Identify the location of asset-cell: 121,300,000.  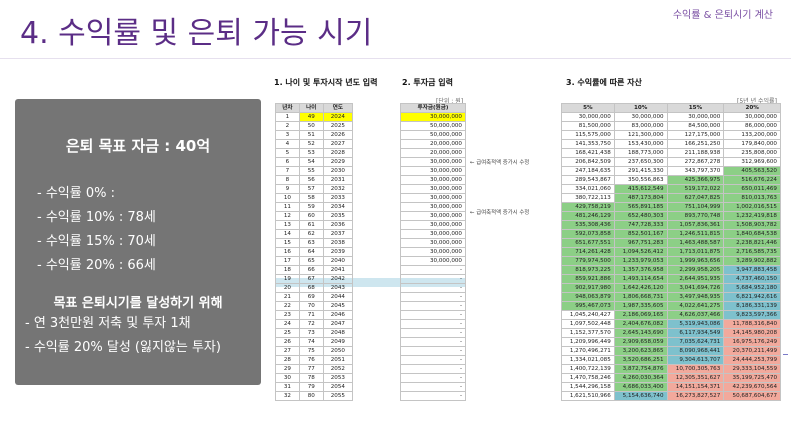
(640, 135).